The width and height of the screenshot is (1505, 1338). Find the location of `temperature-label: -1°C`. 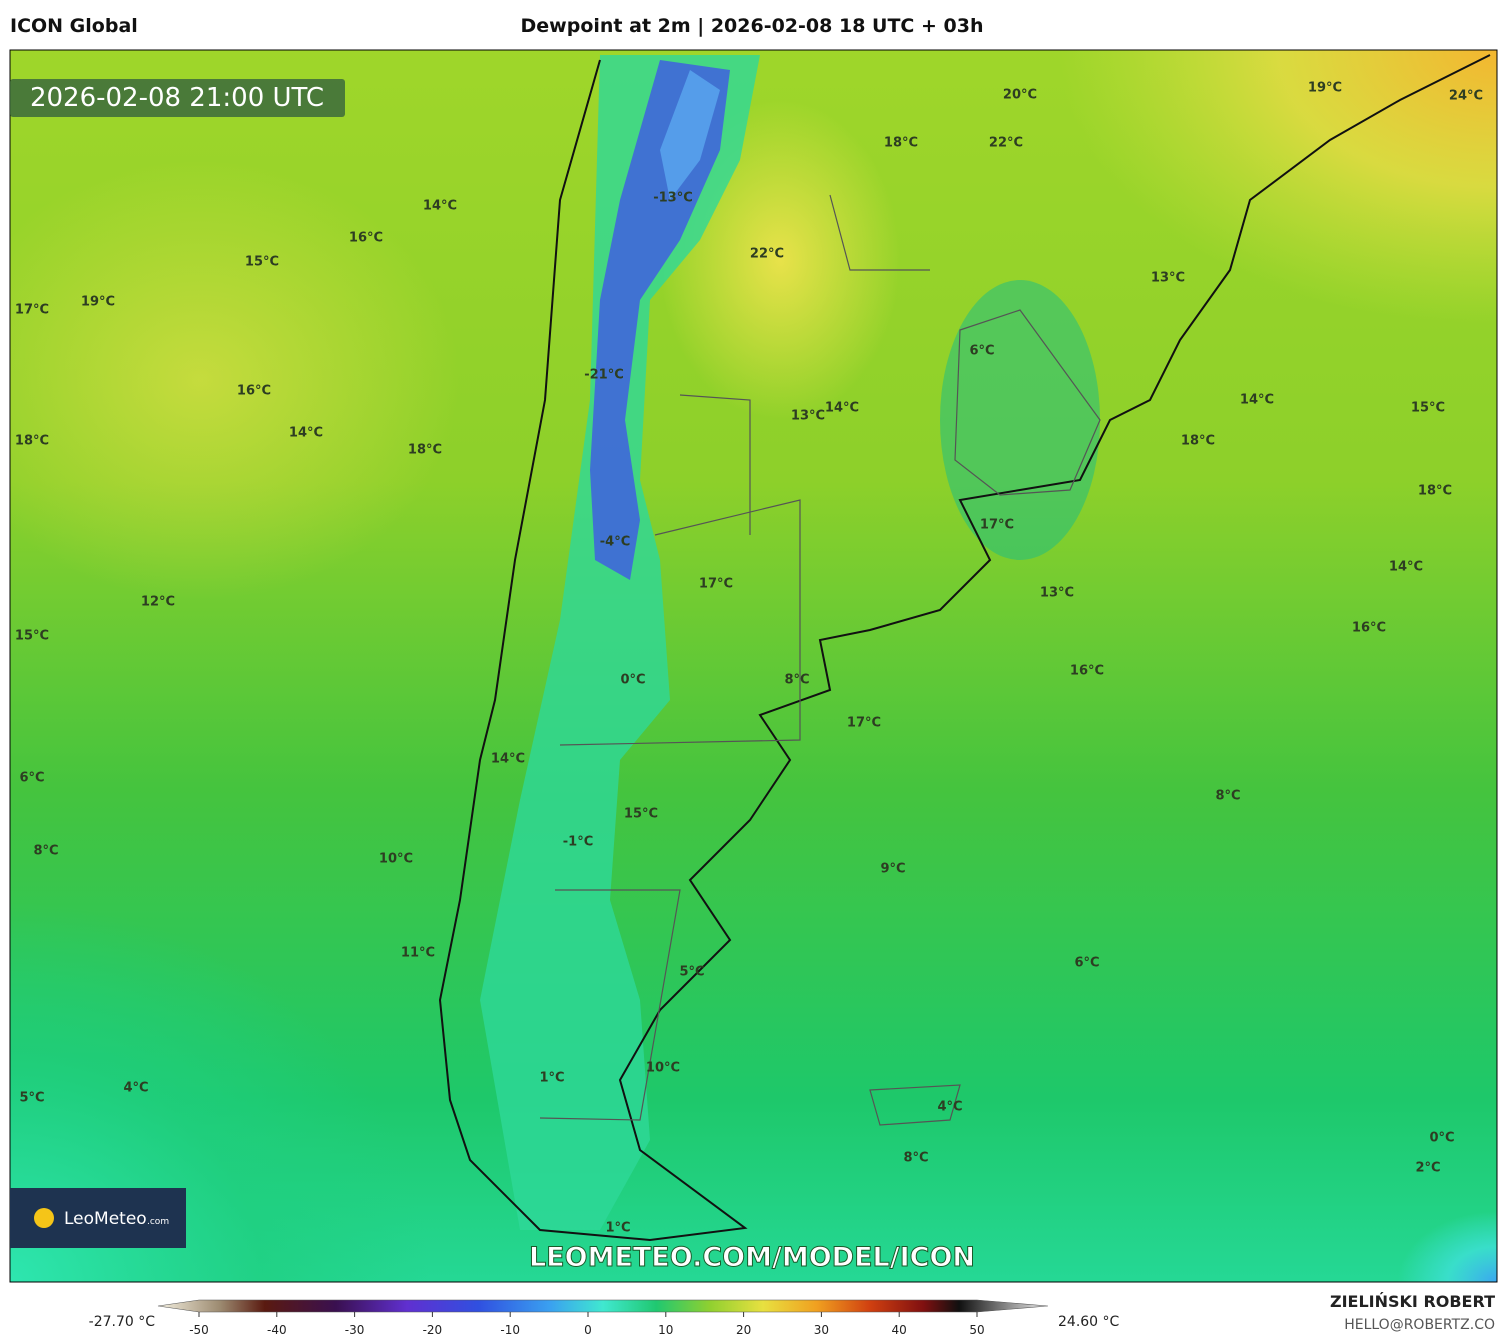

temperature-label: -1°C is located at coordinates (578, 842).